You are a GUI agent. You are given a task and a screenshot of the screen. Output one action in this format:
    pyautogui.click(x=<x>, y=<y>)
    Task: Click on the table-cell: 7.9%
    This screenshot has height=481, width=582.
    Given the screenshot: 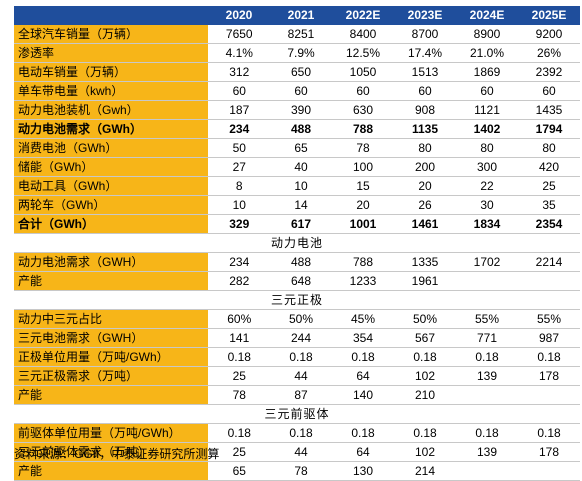 What is the action you would take?
    pyautogui.click(x=301, y=53)
    